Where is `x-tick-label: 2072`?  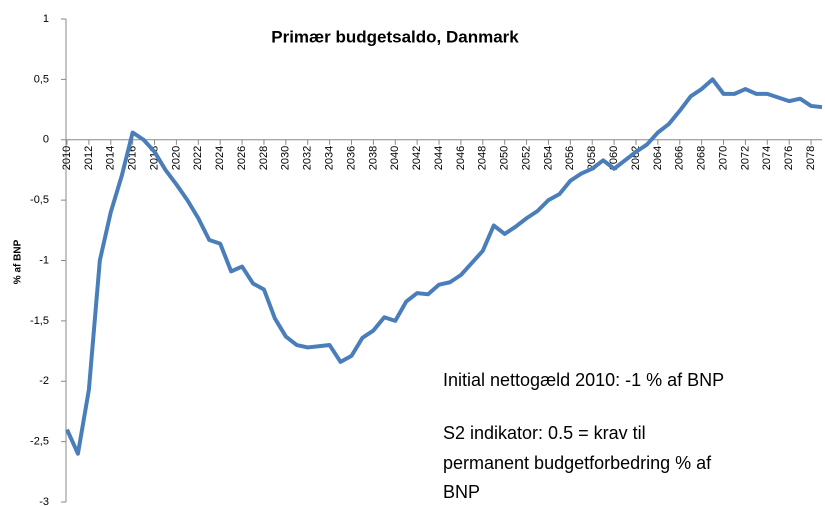
x-tick-label: 2072 is located at coordinates (745, 158).